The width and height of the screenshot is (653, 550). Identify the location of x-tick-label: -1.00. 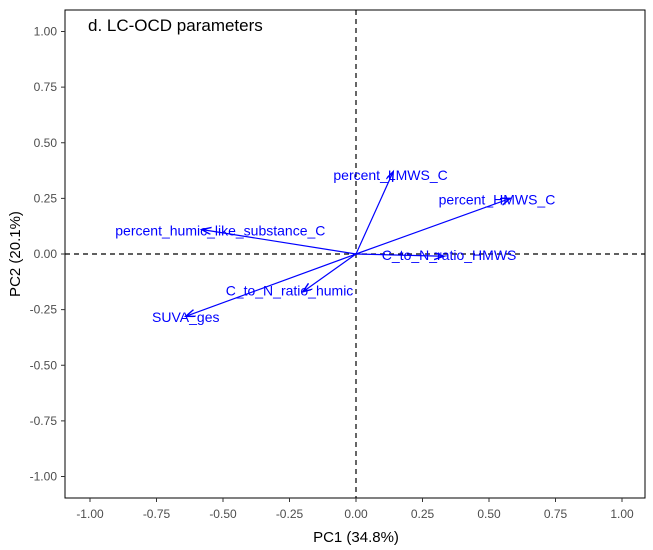
(90, 514).